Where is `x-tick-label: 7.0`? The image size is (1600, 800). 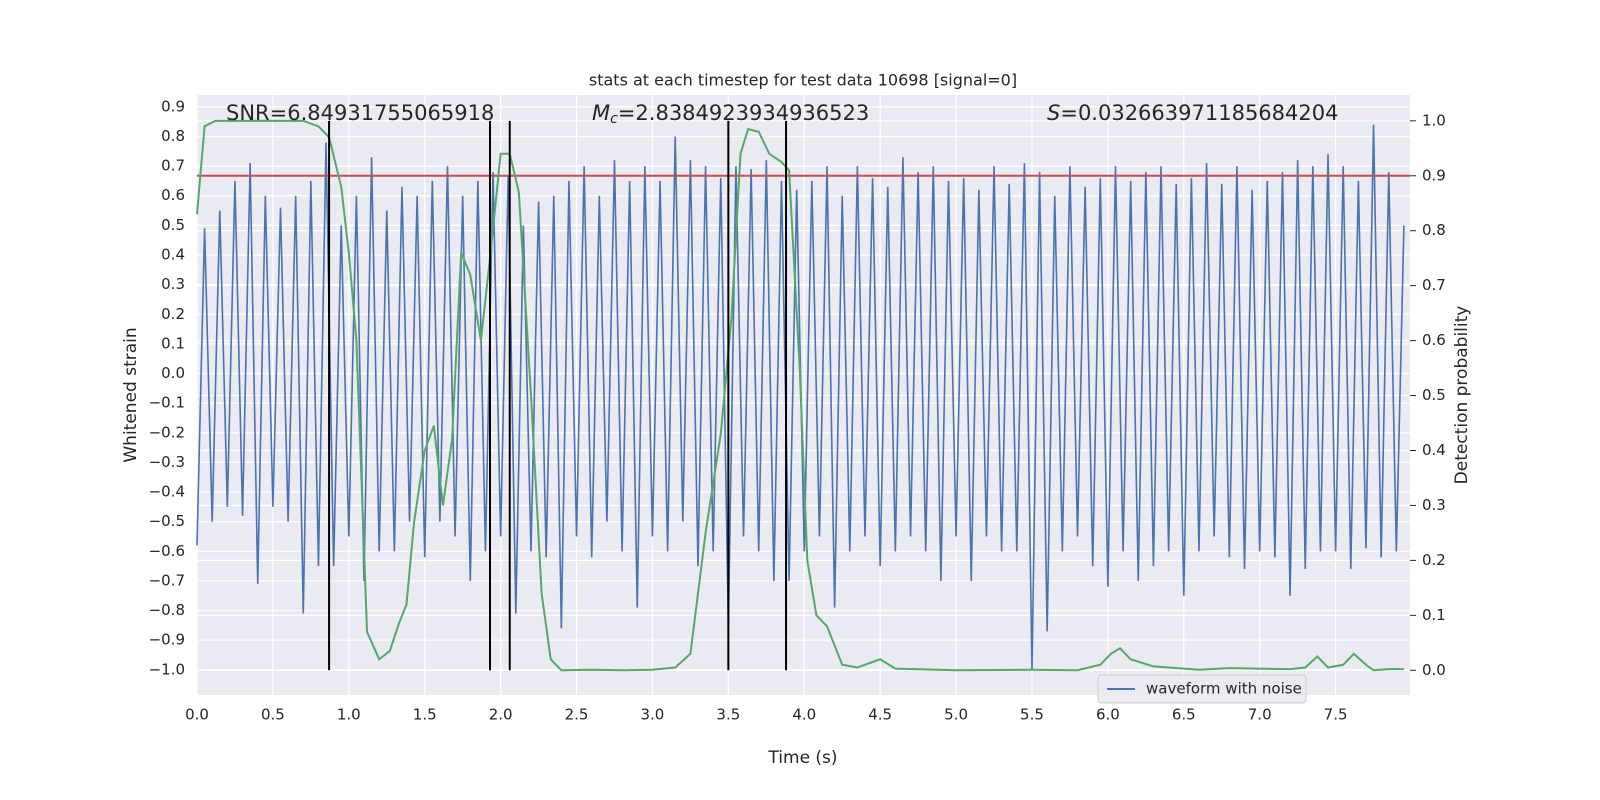 x-tick-label: 7.0 is located at coordinates (1260, 715).